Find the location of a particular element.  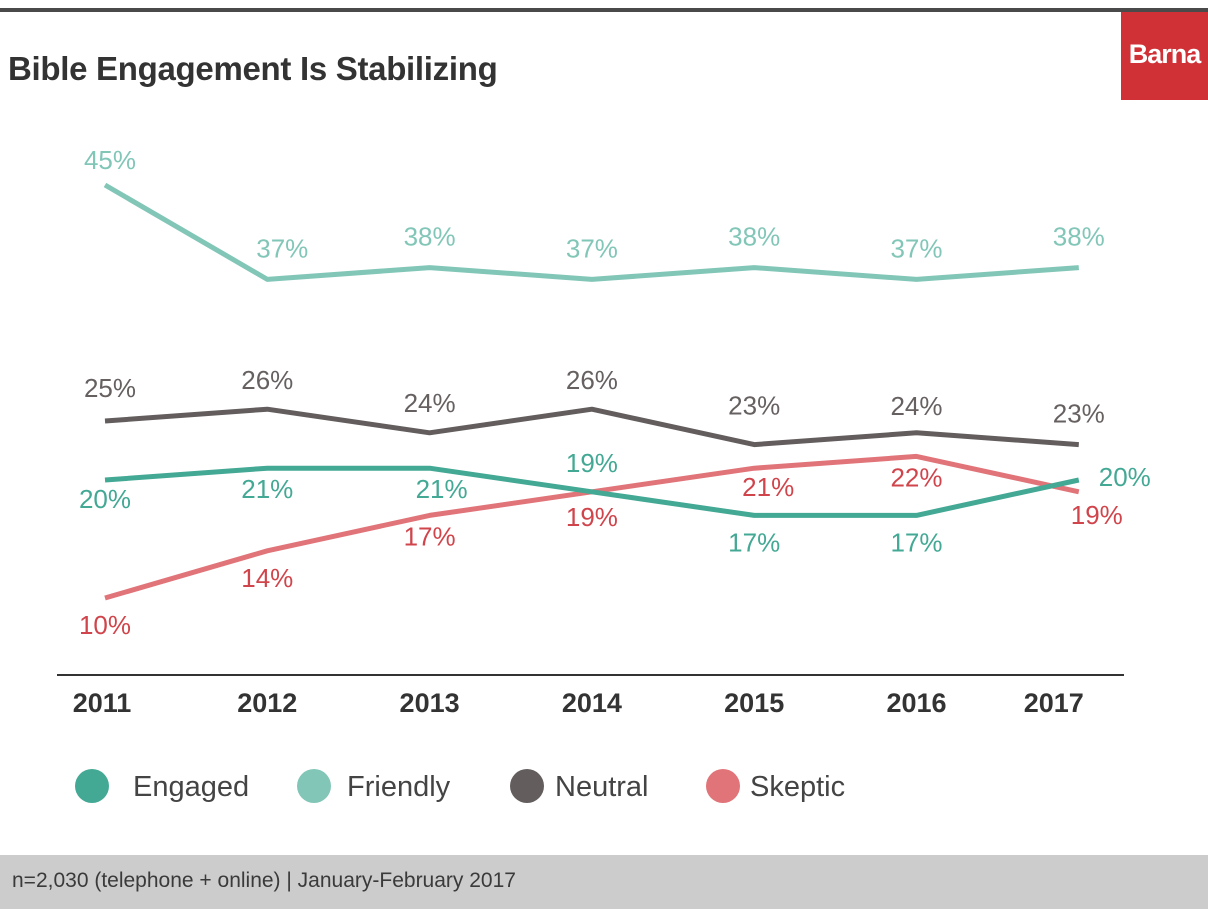

data-label-friendly-2017: 38% is located at coordinates (1079, 237).